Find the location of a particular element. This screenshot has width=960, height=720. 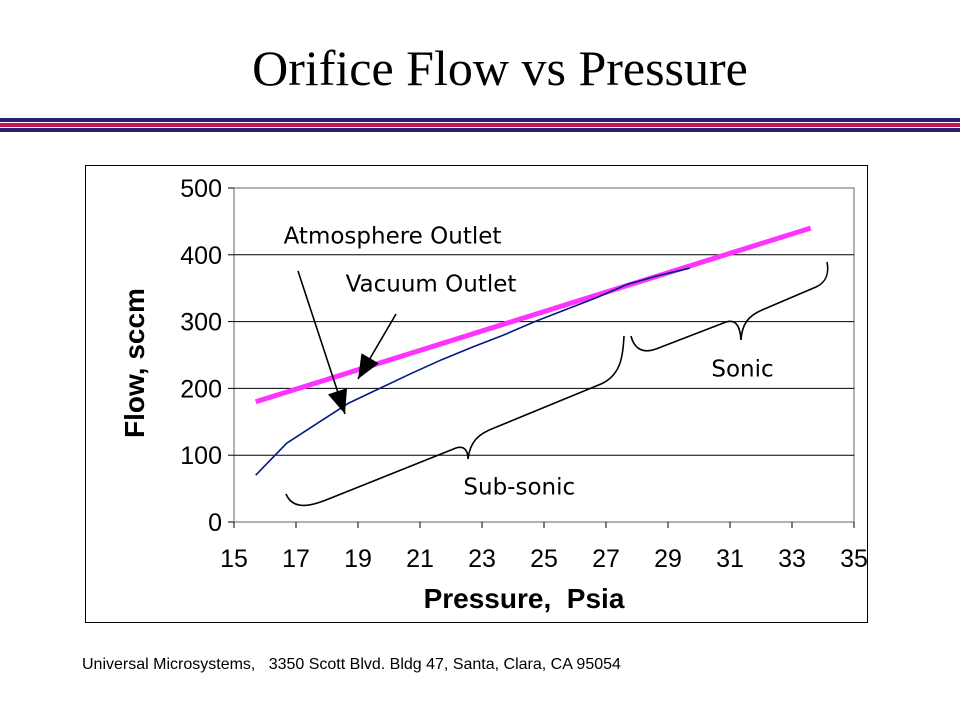

annotation-label: Sonic is located at coordinates (742, 369).